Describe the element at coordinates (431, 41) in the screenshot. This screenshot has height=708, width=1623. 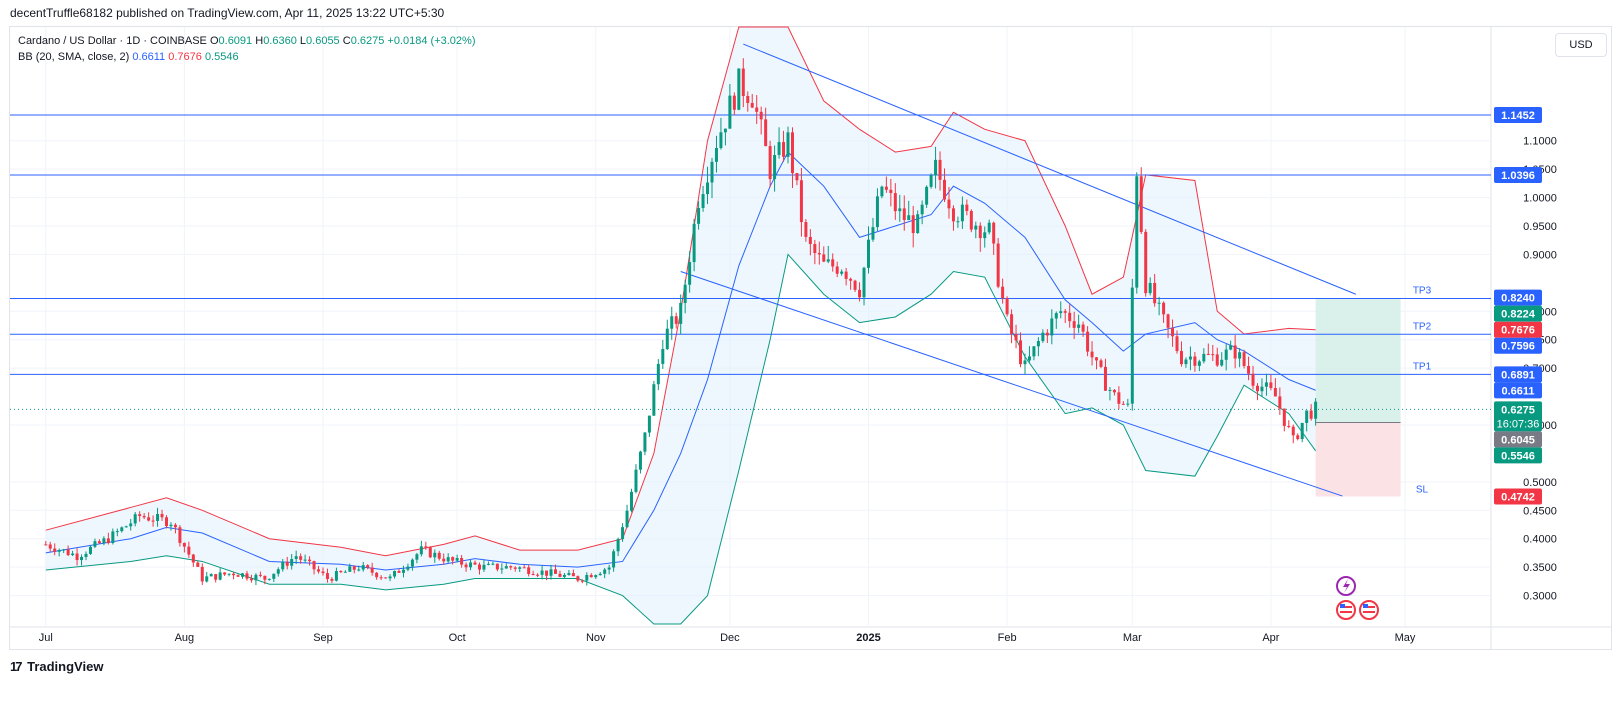
I see `change-value: +0.0184 (+3.02%)` at that location.